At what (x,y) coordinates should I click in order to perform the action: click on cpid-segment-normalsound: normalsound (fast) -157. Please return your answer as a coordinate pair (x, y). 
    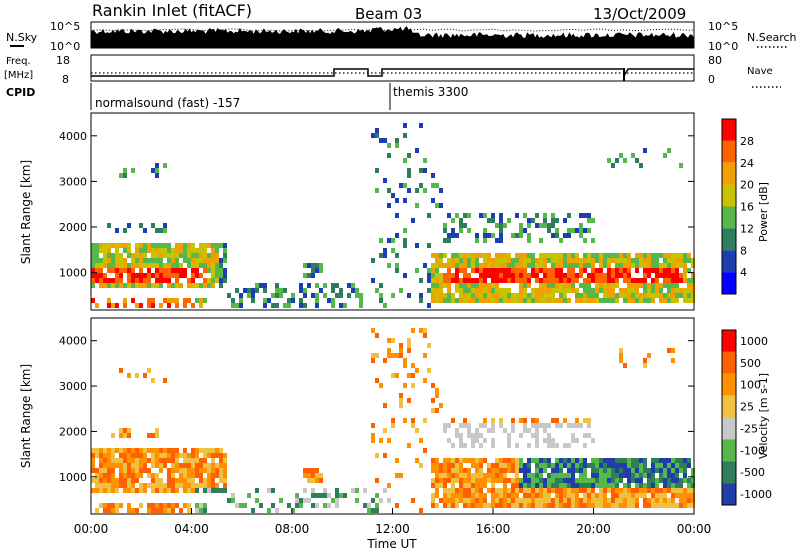
    Looking at the image, I should click on (167, 103).